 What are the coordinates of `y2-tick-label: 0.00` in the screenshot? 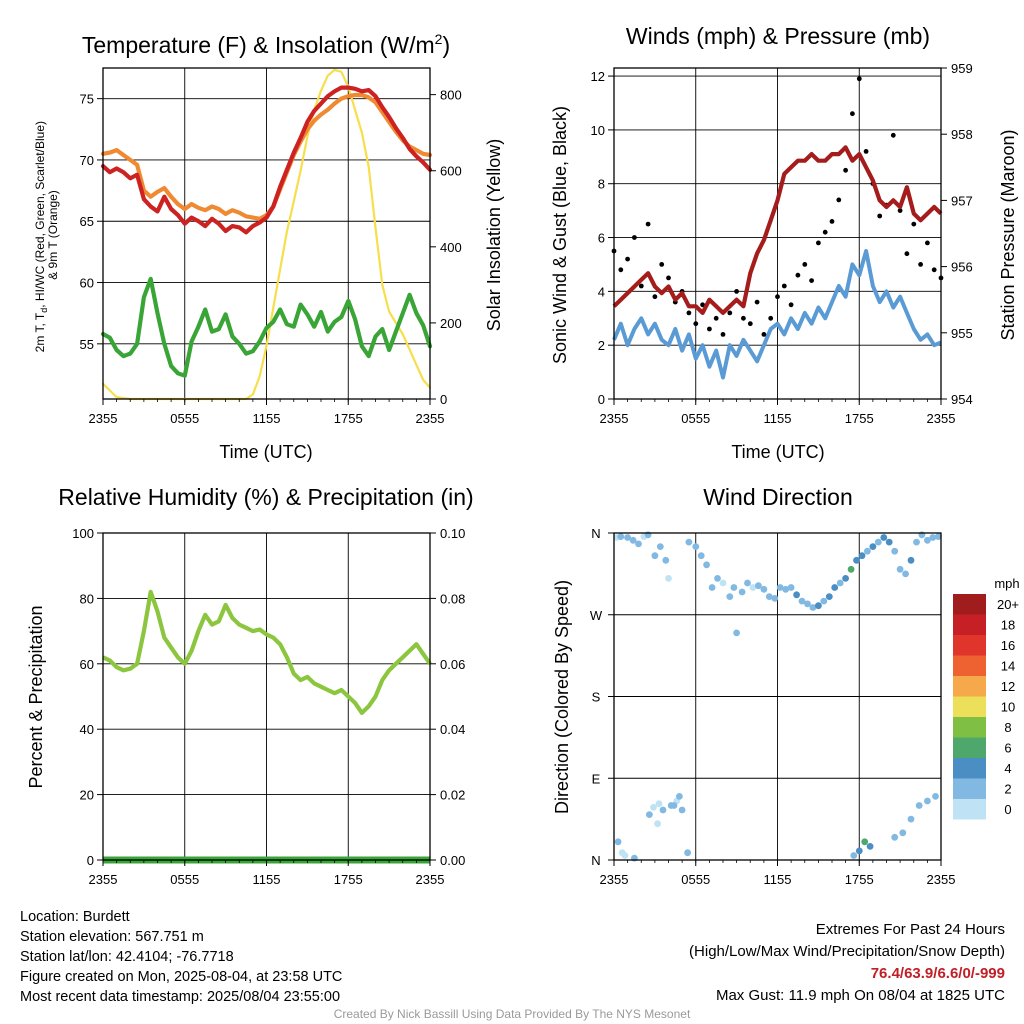 It's located at (452, 860).